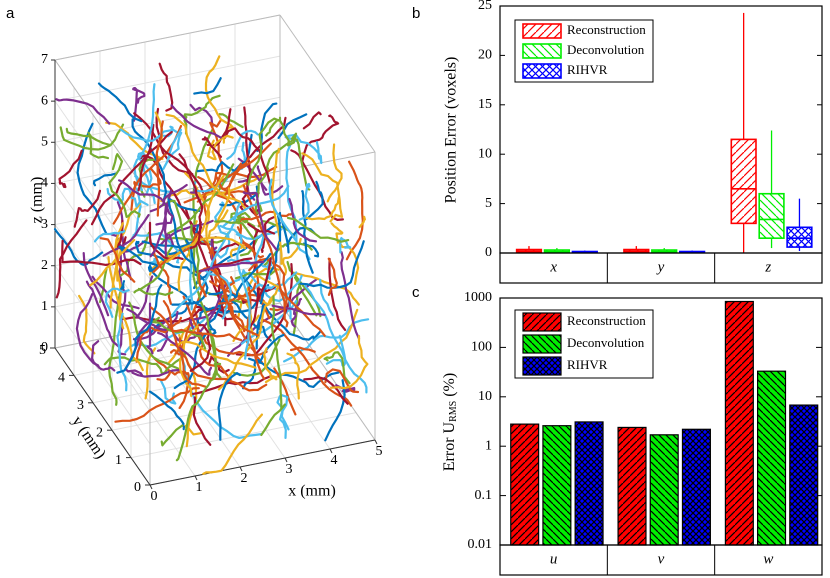  What do you see at coordinates (488, 203) in the screenshot?
I see `y-tick-label: 5` at bounding box center [488, 203].